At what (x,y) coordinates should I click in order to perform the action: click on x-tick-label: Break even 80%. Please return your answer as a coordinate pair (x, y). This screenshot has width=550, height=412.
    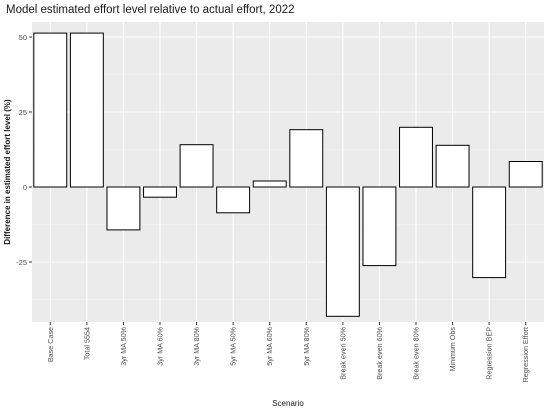
    Looking at the image, I should click on (416, 352).